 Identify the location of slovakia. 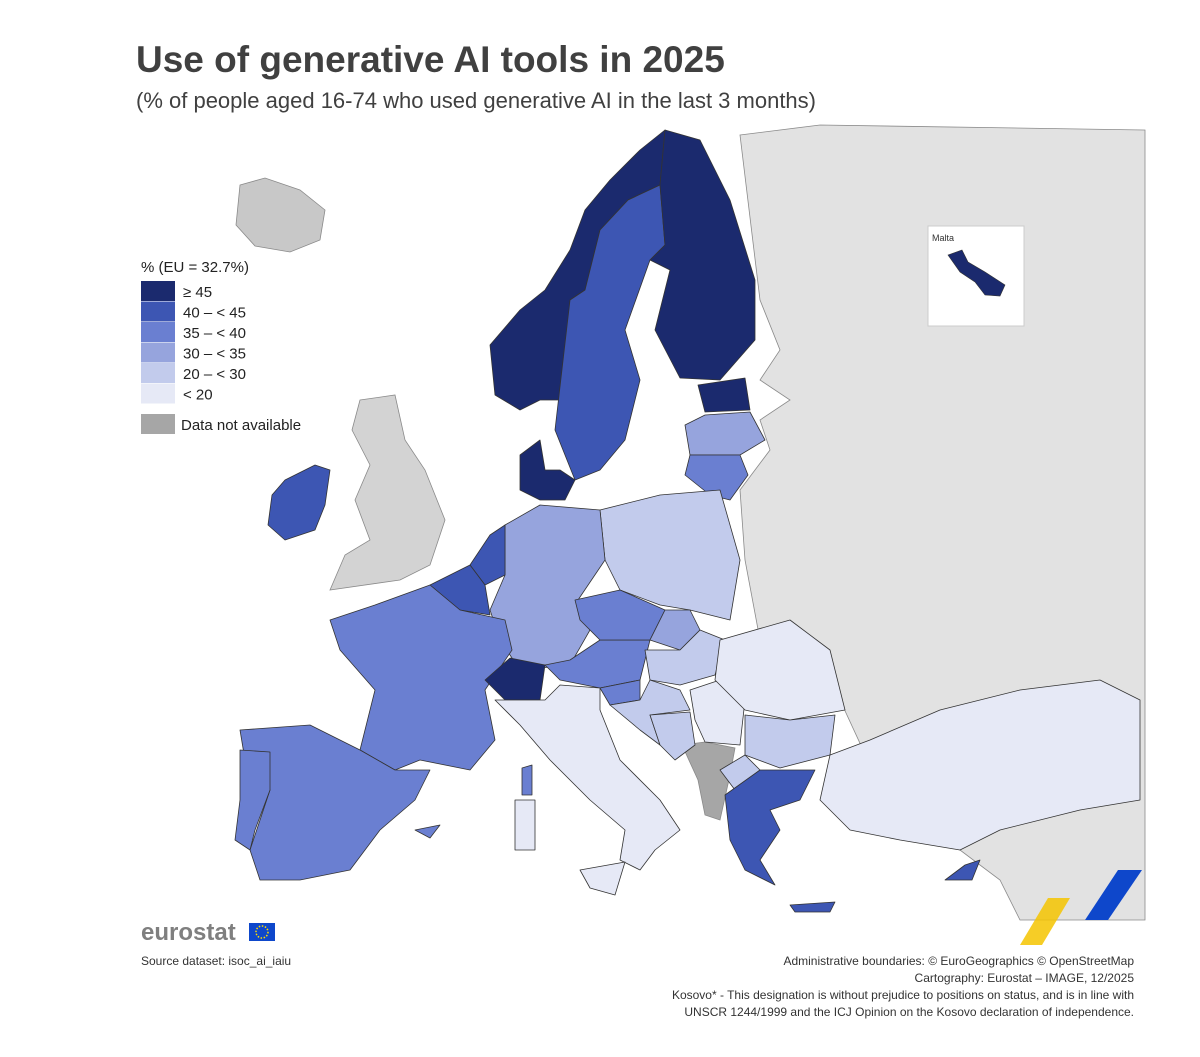
(675, 630).